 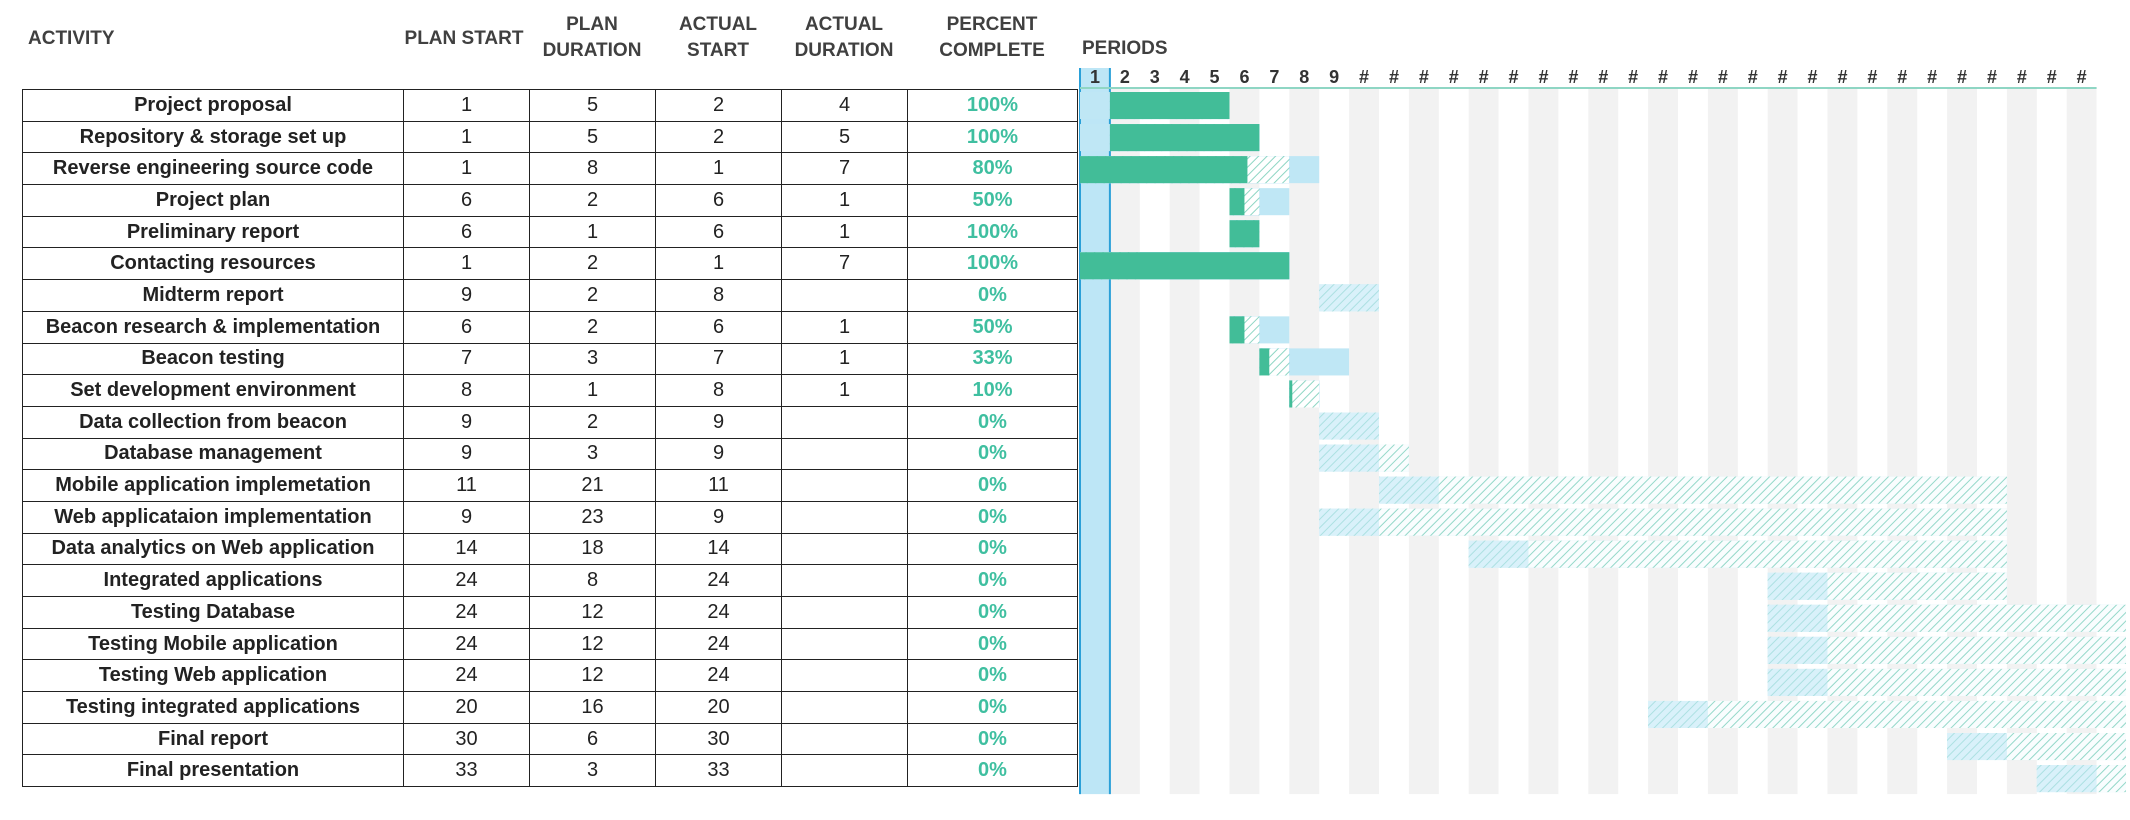 I want to click on activity-cell: Project proposal, so click(x=213, y=105).